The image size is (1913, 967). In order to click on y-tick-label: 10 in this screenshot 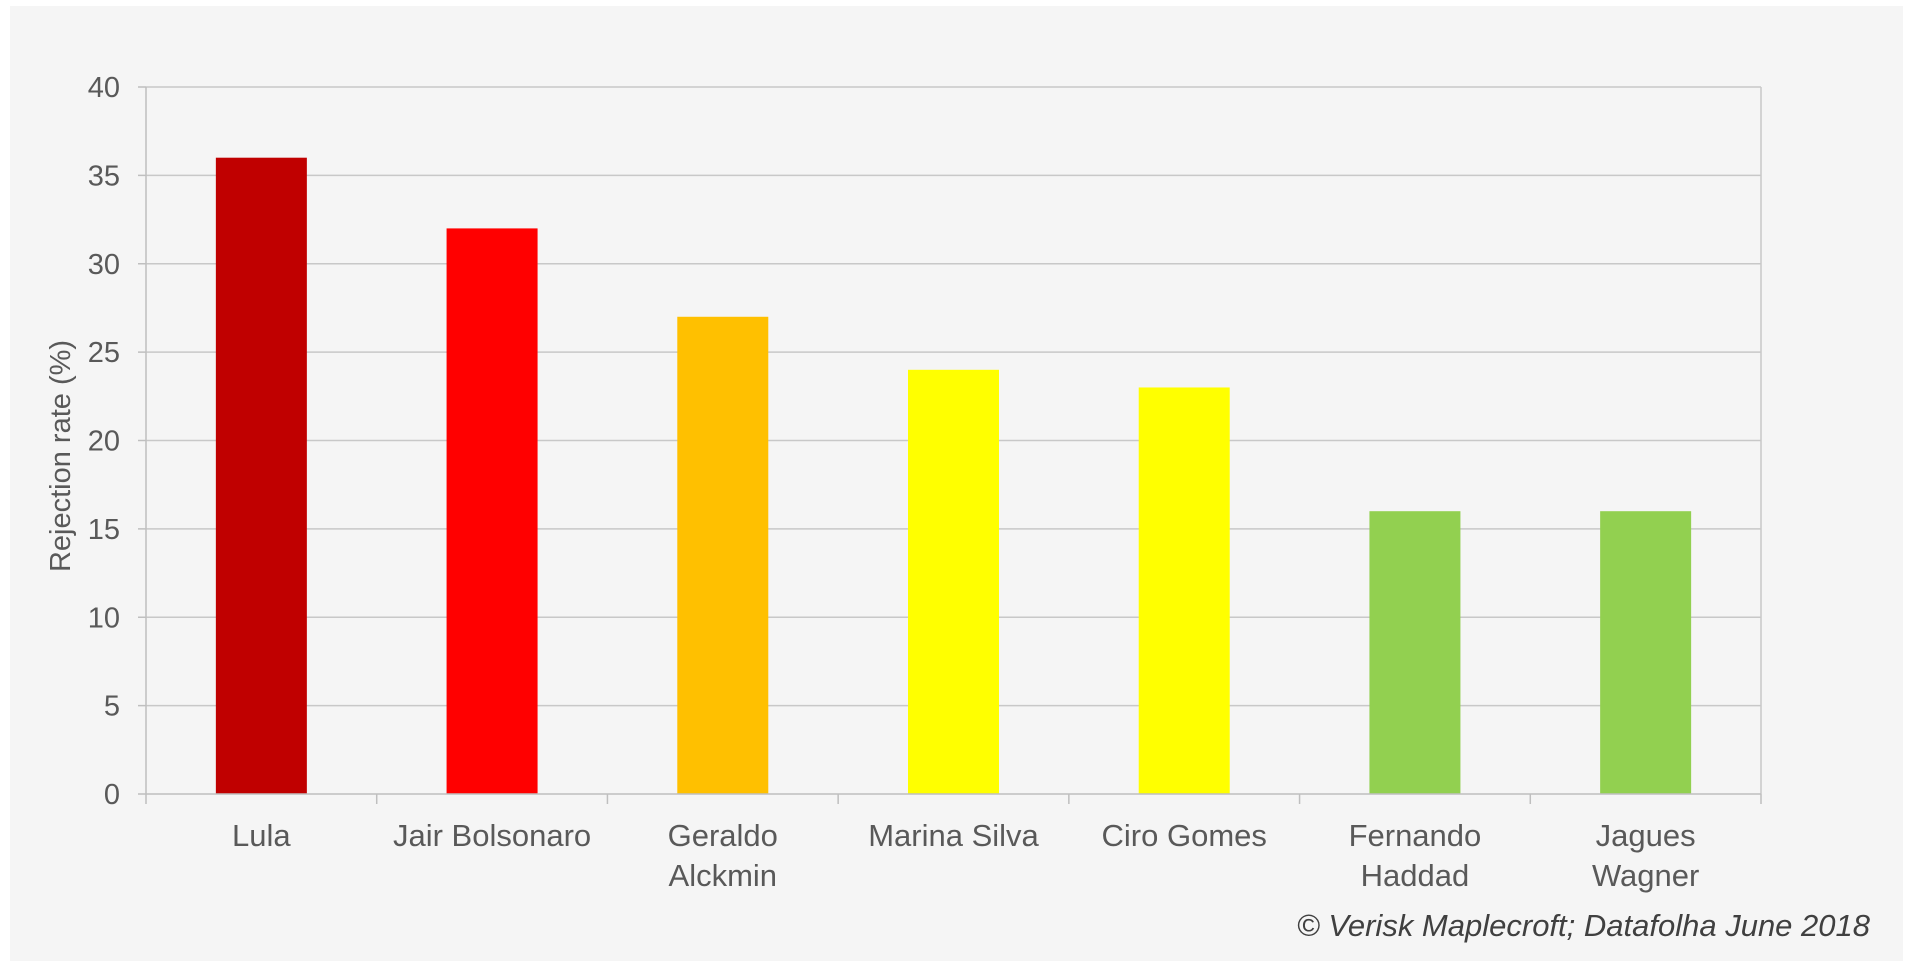, I will do `click(104, 618)`.